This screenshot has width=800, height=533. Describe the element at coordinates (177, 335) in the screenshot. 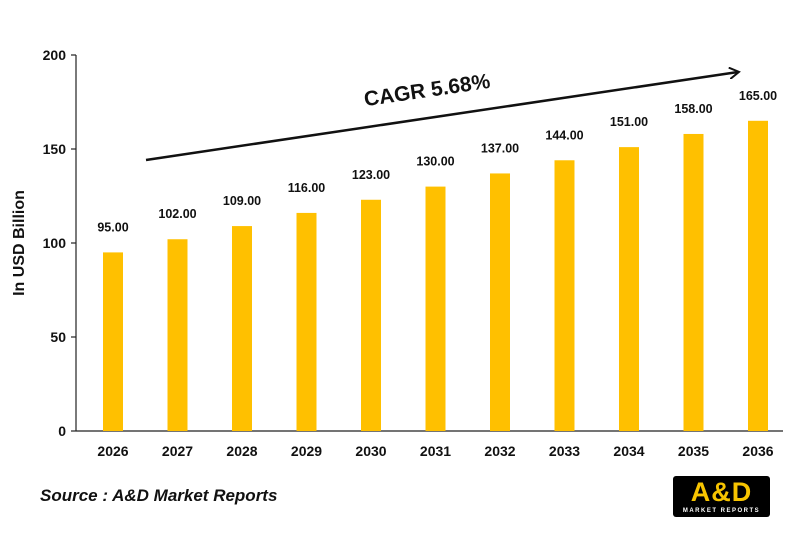

I see `bar-2027` at that location.